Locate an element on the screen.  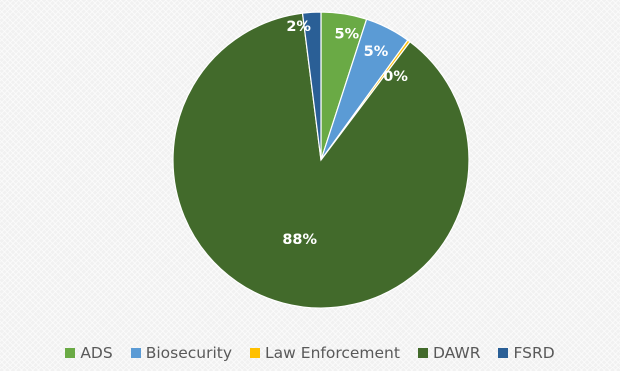
legend-item-fsrd: FSRD is located at coordinates (526, 353).